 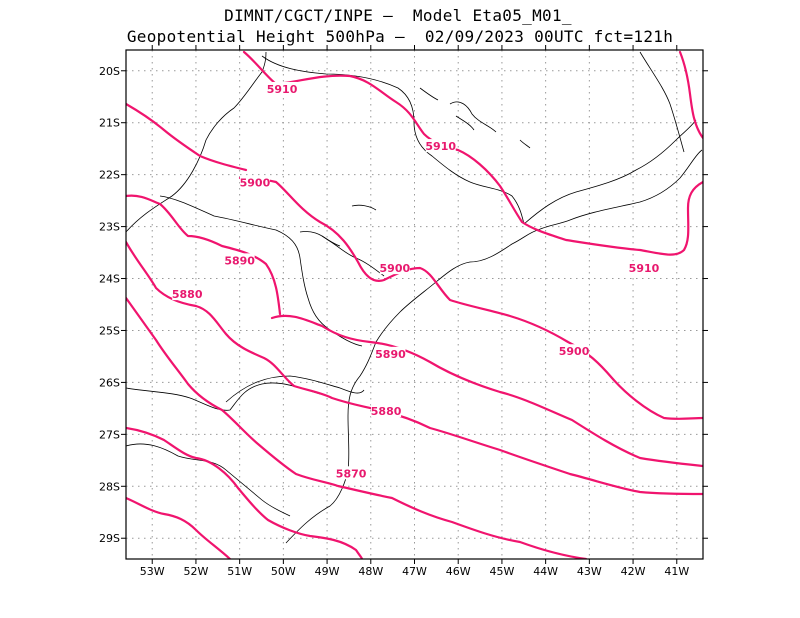 I want to click on lat-tick-label: 20S, so click(x=109, y=71).